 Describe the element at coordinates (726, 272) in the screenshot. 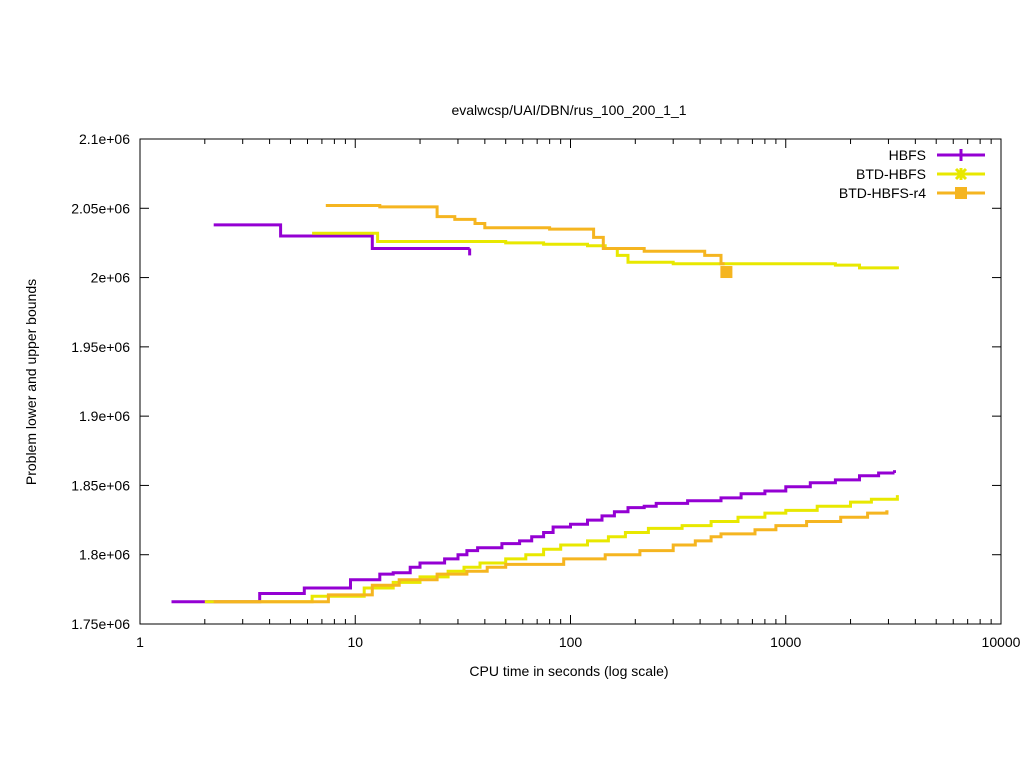

I see `btd-hbfs-r4-data-marker` at that location.